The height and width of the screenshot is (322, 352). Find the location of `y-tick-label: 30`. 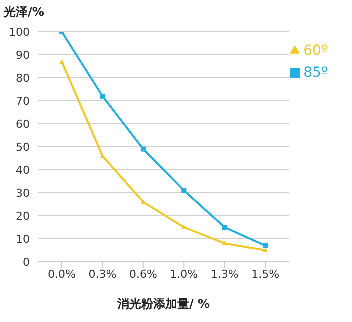

y-tick-label: 30 is located at coordinates (23, 193).